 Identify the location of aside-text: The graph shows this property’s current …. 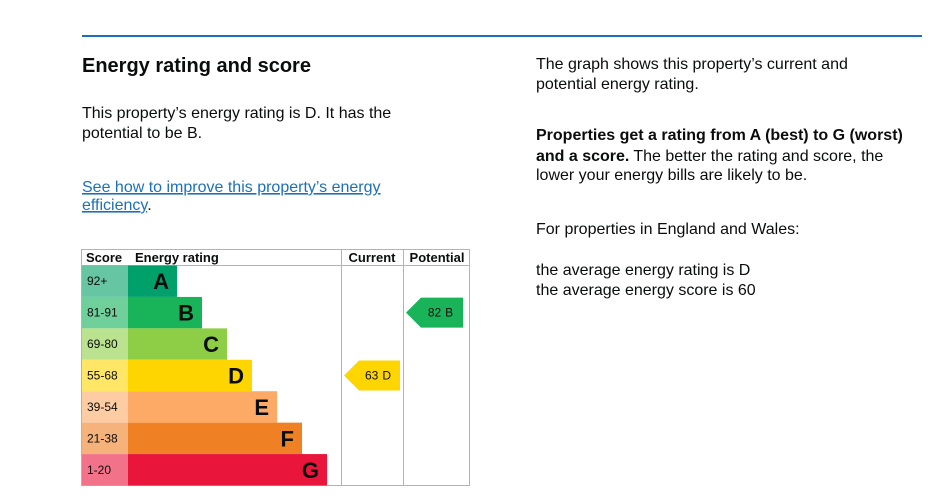
(692, 64).